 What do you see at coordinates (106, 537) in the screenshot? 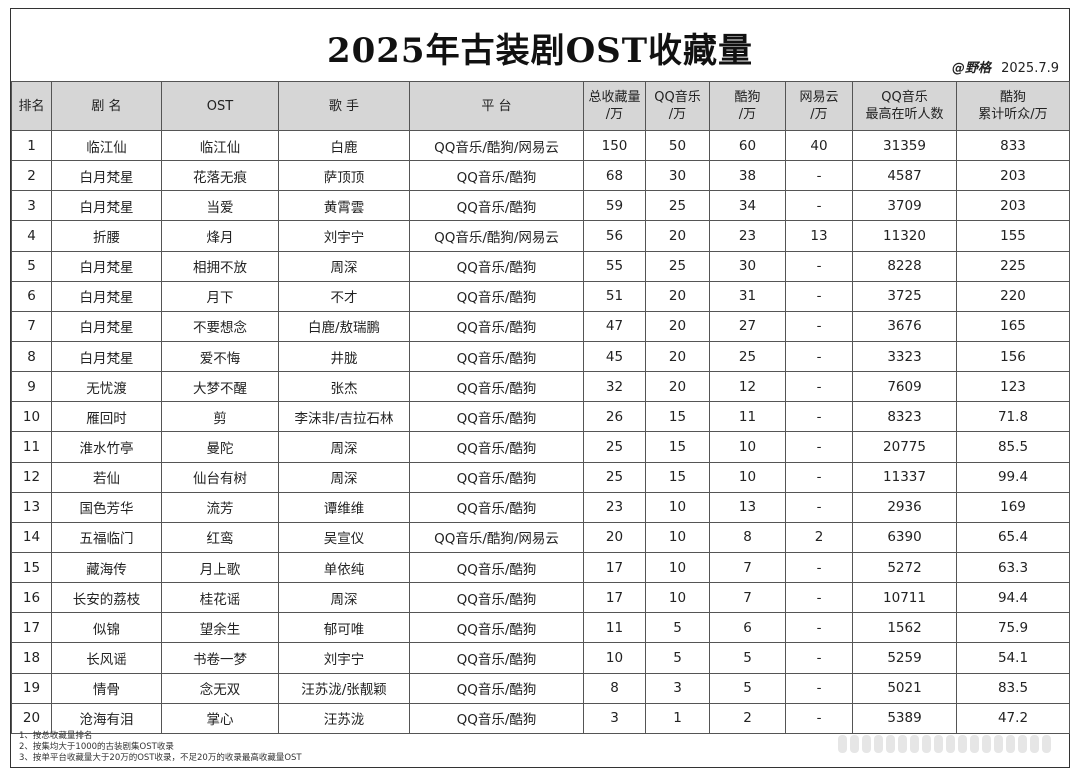
I see `table-cell: 五福临门` at bounding box center [106, 537].